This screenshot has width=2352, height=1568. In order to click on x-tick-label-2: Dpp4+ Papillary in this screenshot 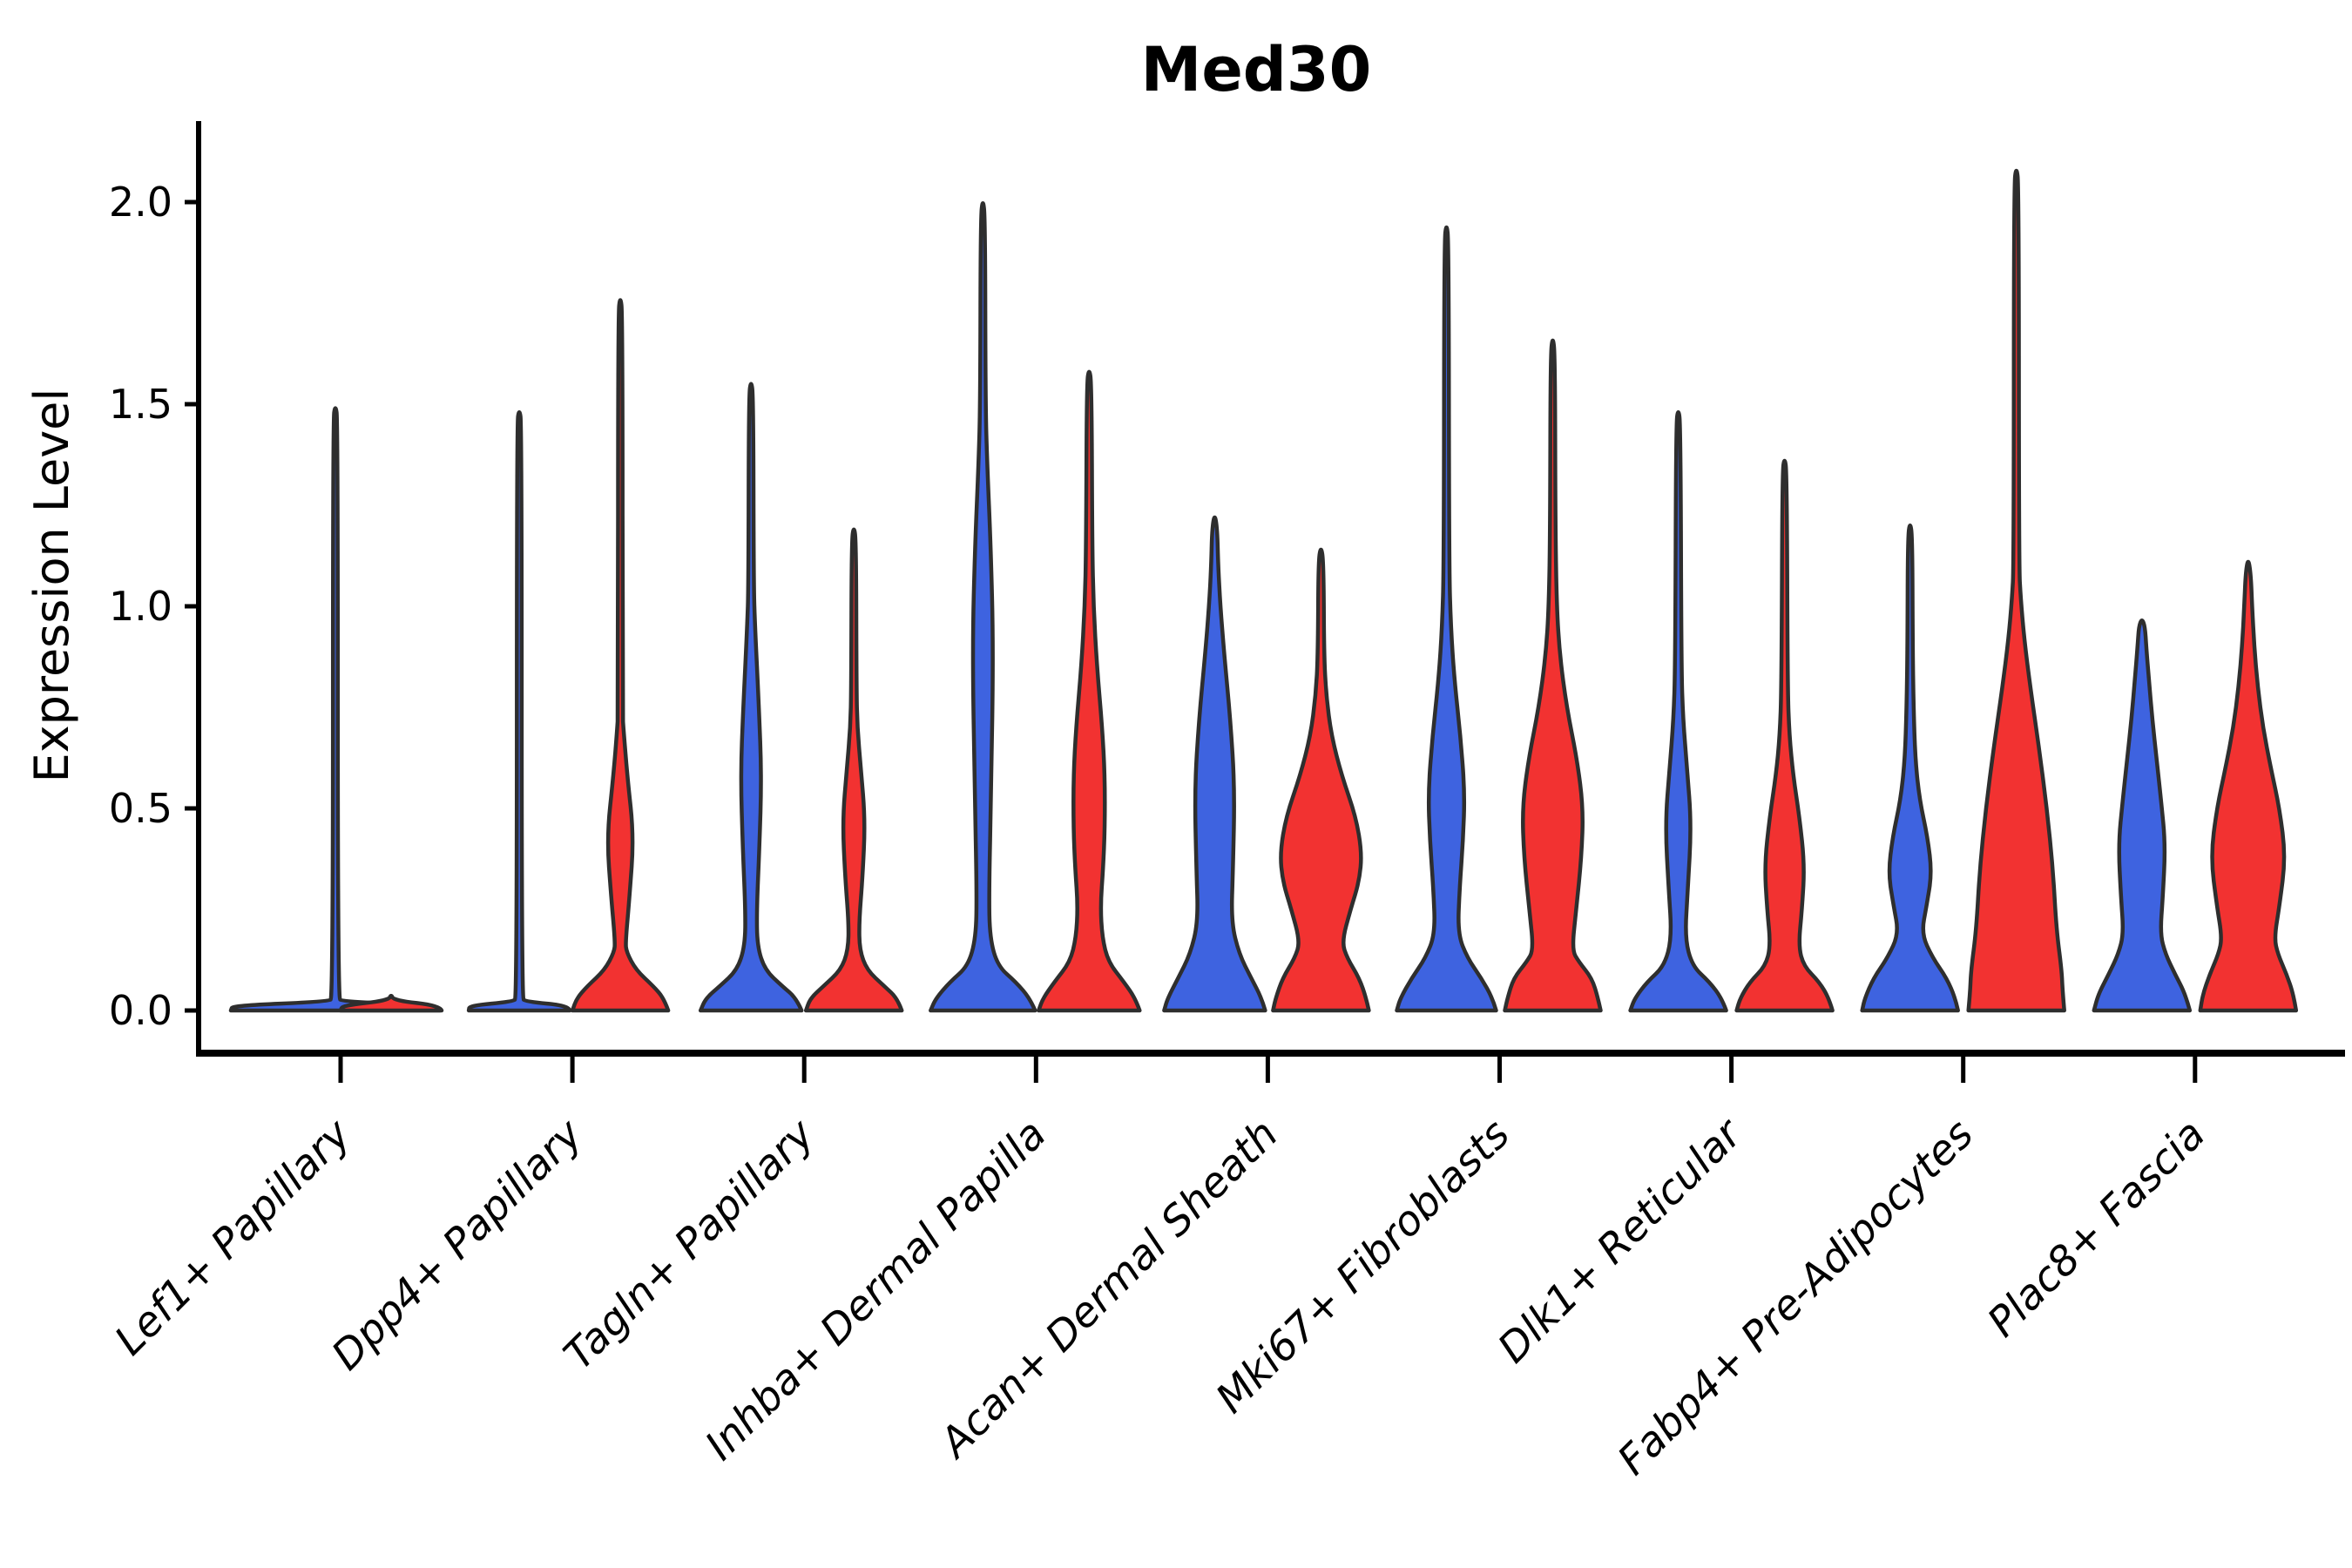, I will do `click(457, 1245)`.